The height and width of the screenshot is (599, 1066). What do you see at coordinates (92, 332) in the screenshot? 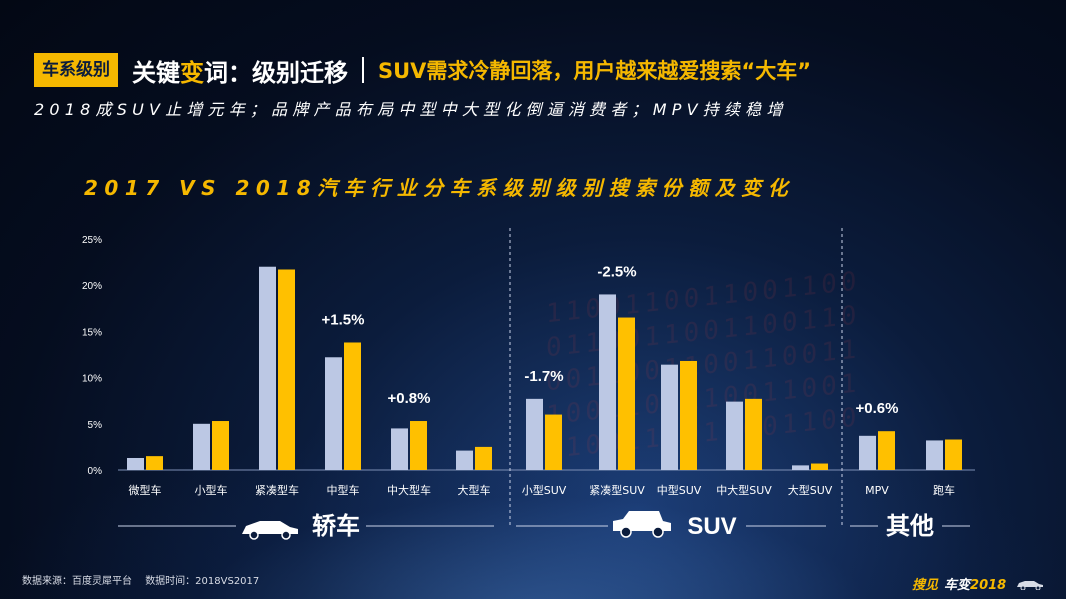
I see `y-tick-label: 15%` at bounding box center [92, 332].